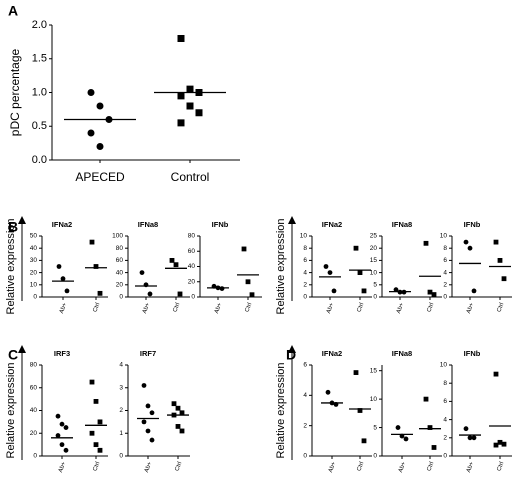  Describe the element at coordinates (121, 387) in the screenshot. I see `y-tick-label: 3` at that location.